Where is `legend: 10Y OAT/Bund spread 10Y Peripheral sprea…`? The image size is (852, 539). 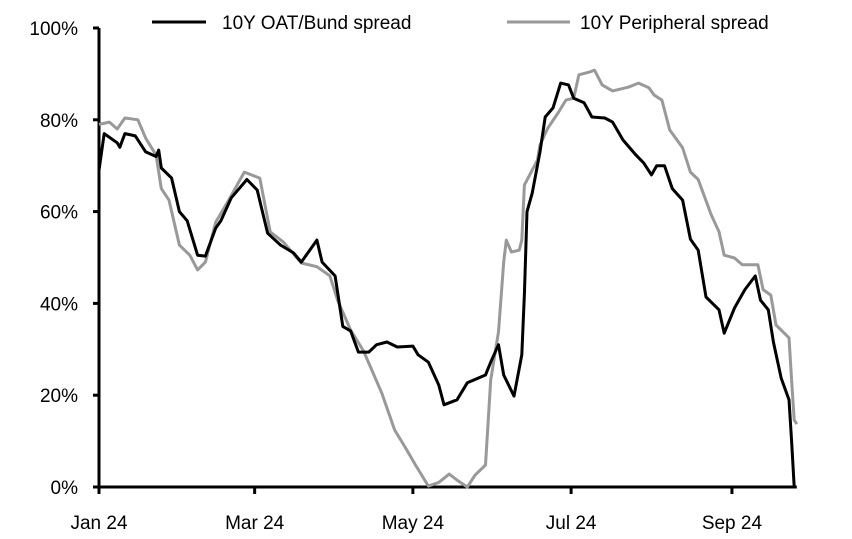 legend: 10Y OAT/Bund spread 10Y Peripheral sprea… is located at coordinates (460, 23).